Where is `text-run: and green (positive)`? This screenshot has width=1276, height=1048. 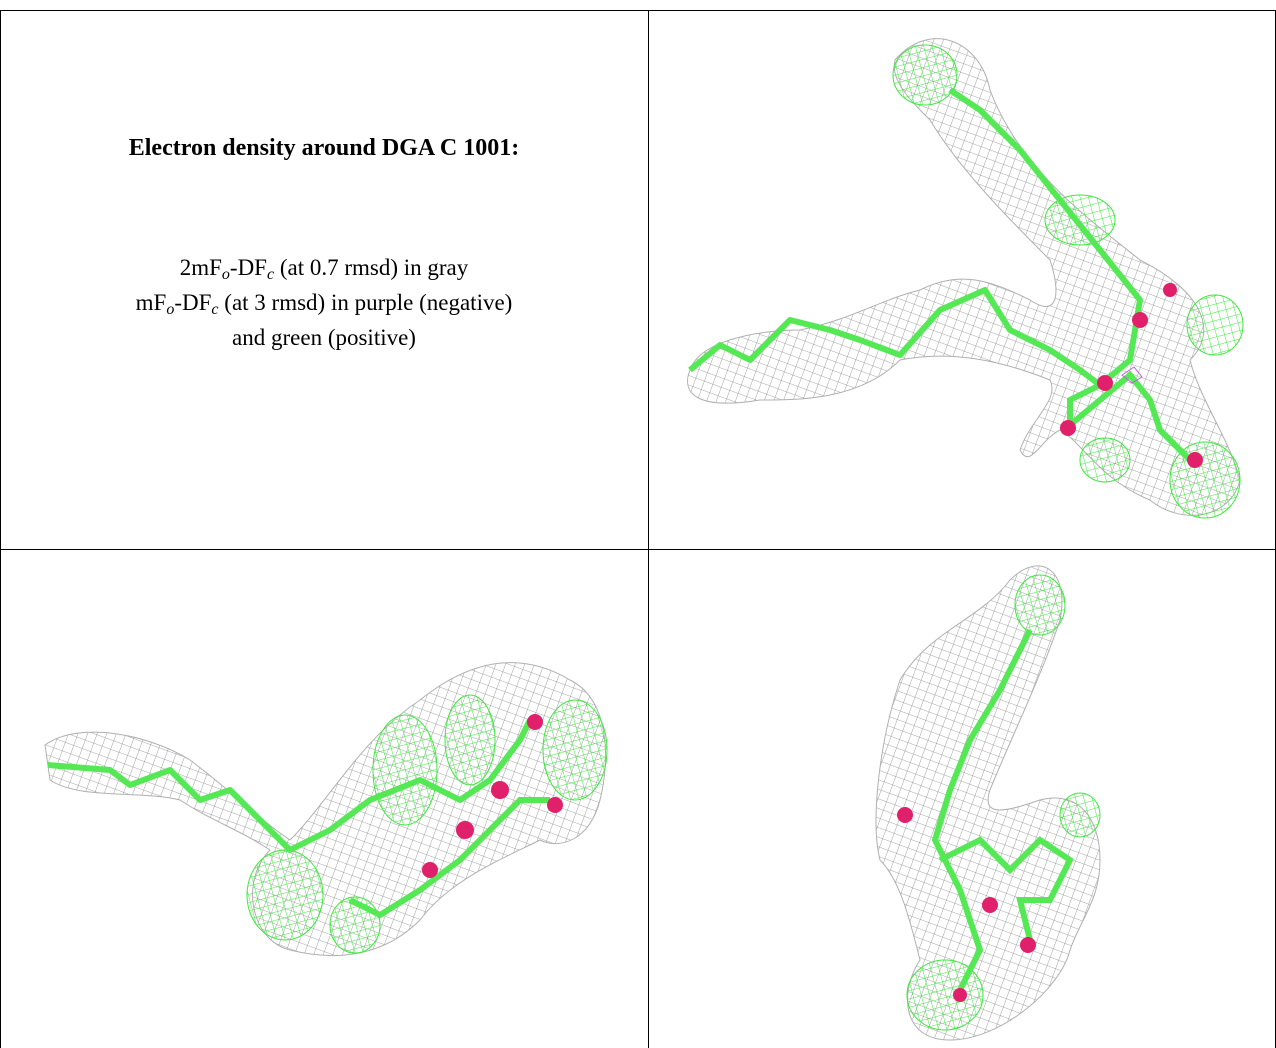 text-run: and green (positive) is located at coordinates (324, 337).